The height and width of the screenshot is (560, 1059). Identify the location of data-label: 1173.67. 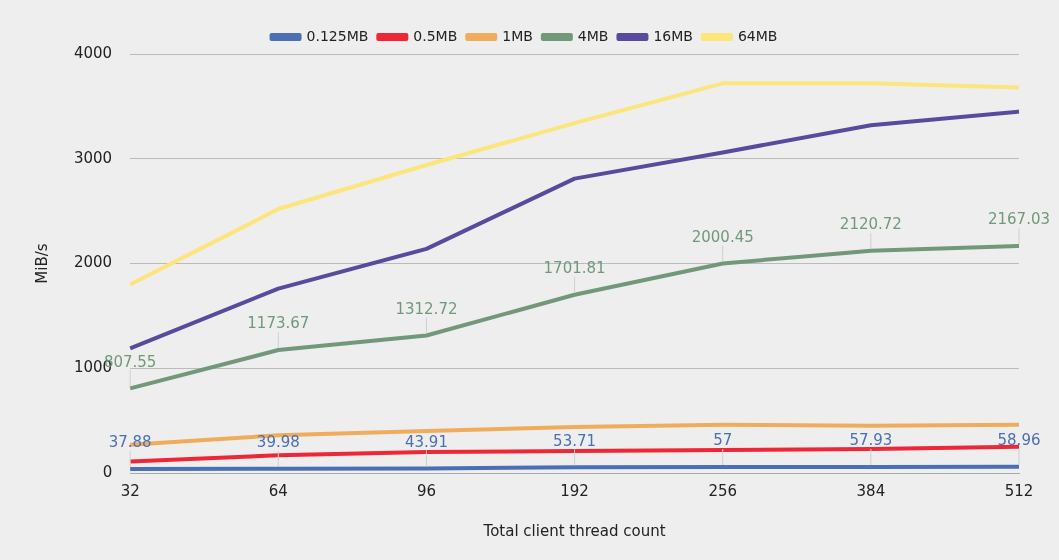
(278, 323).